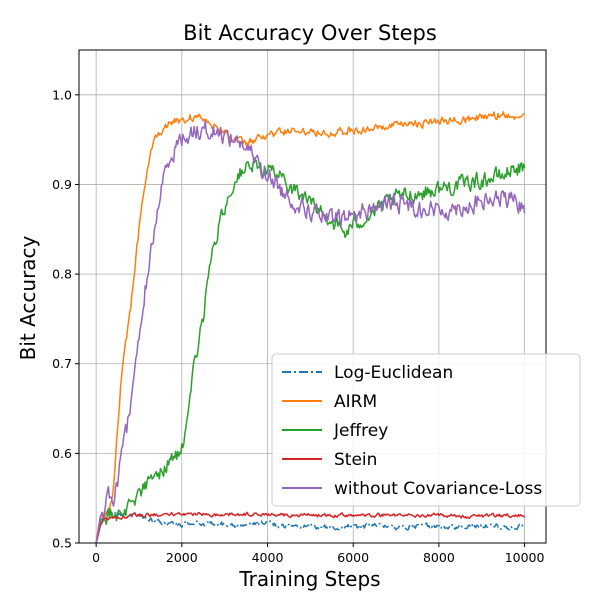  What do you see at coordinates (28, 297) in the screenshot?
I see `y-axis-label: Bit Accuracy` at bounding box center [28, 297].